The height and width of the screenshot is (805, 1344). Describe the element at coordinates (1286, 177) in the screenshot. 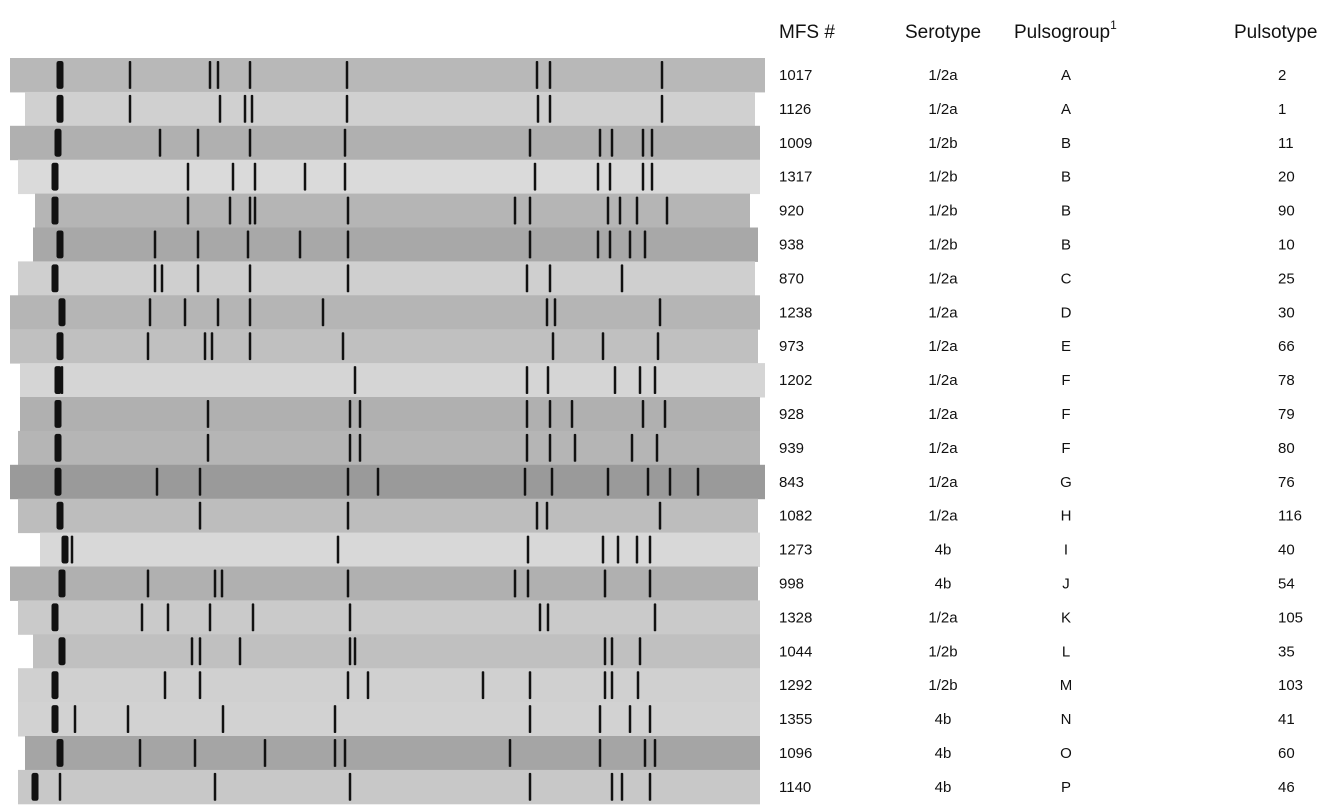

I see `table-cell: 20` at that location.